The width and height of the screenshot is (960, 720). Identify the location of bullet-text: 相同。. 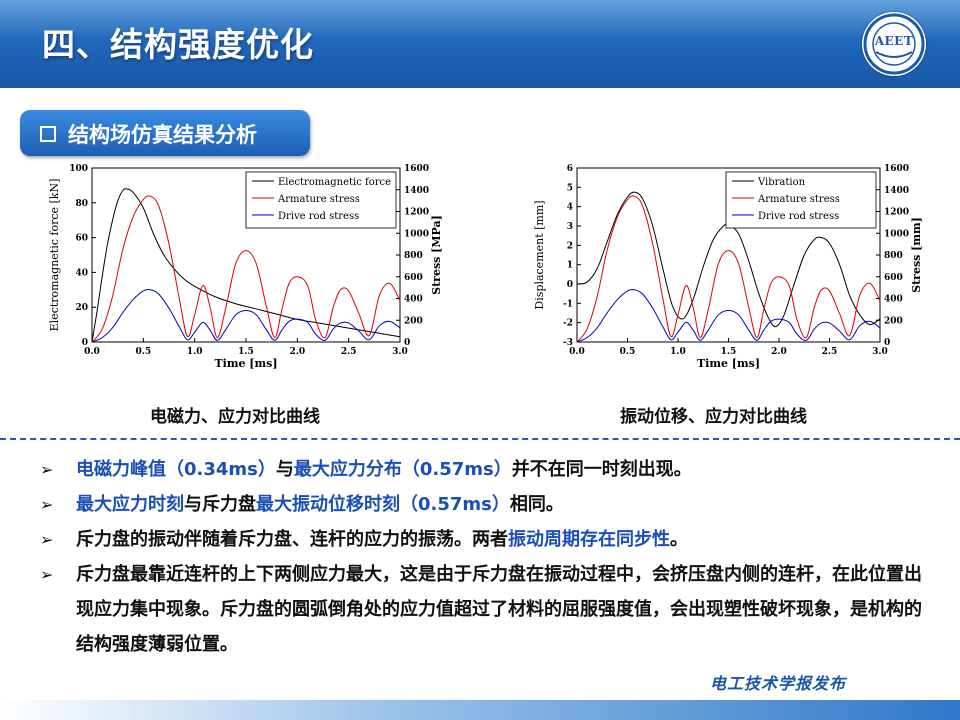
(536, 504).